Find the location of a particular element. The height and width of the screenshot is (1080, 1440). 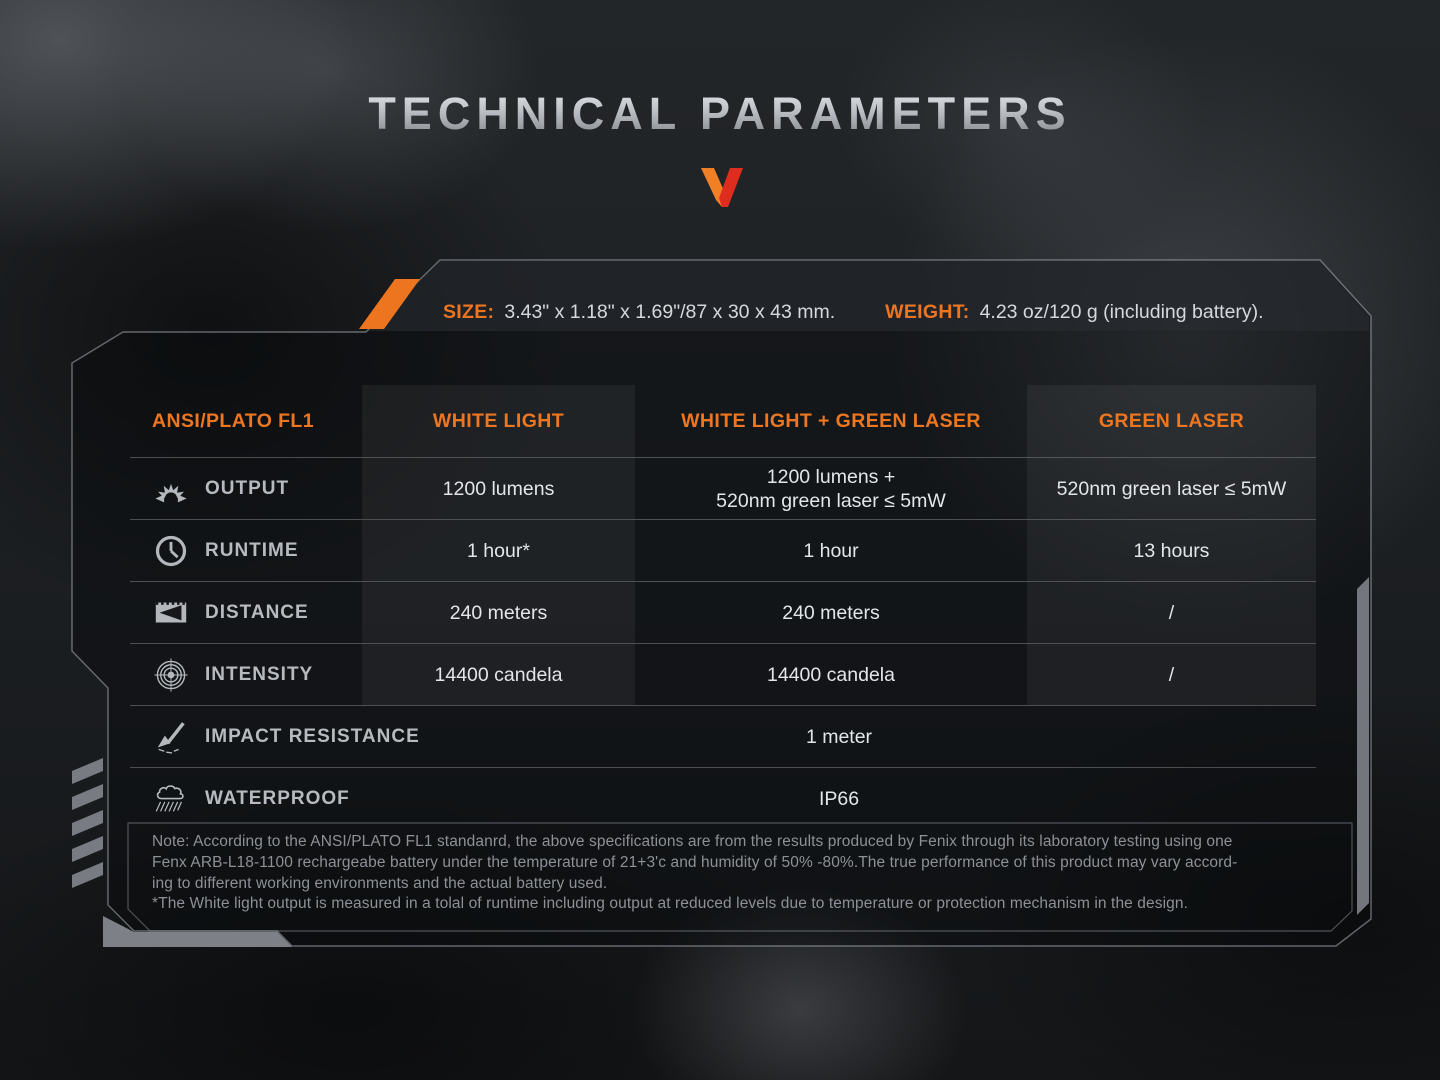

cell-runtime-green-laser: 13 hours is located at coordinates (1171, 550).